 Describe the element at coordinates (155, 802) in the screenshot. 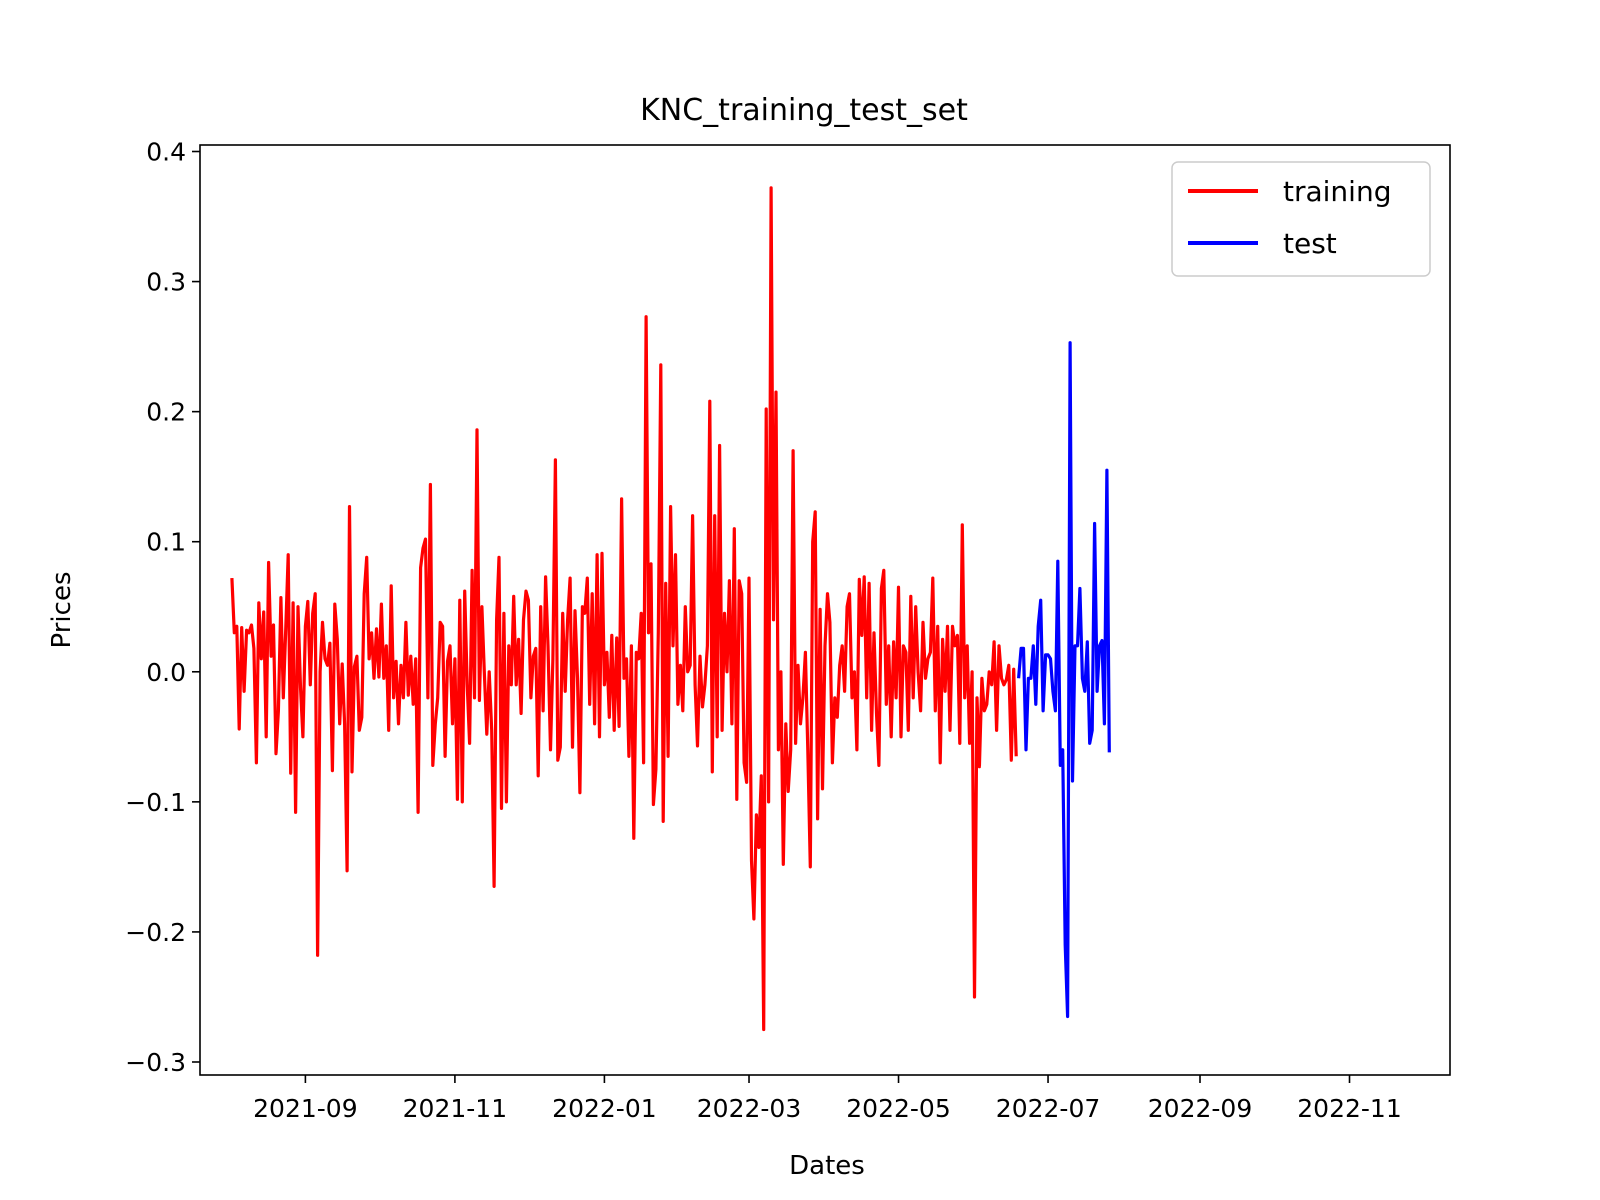

I see `y-tick-label: −0.1` at that location.